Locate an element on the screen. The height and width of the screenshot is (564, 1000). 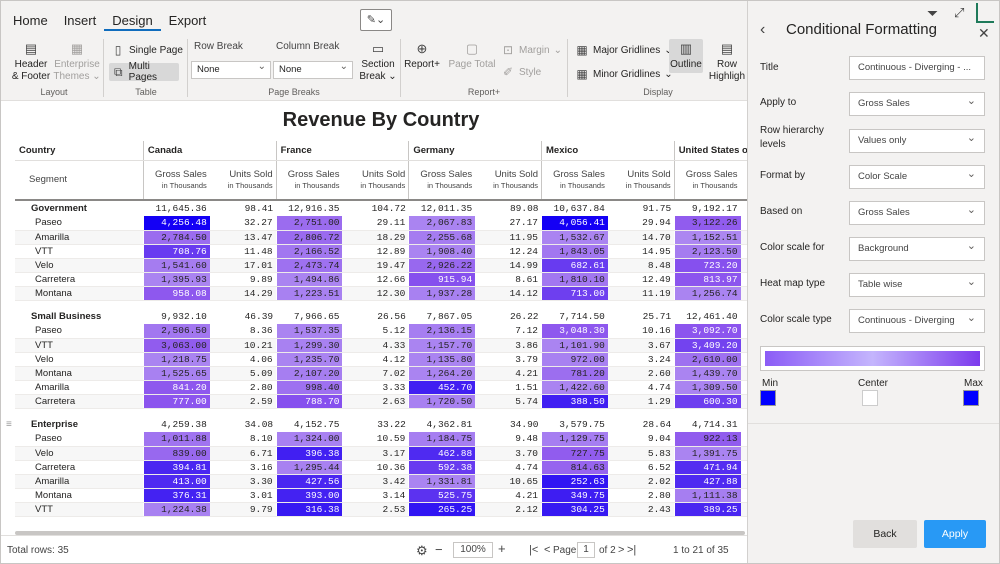
segment-name: Enterprise is located at coordinates (54, 424).